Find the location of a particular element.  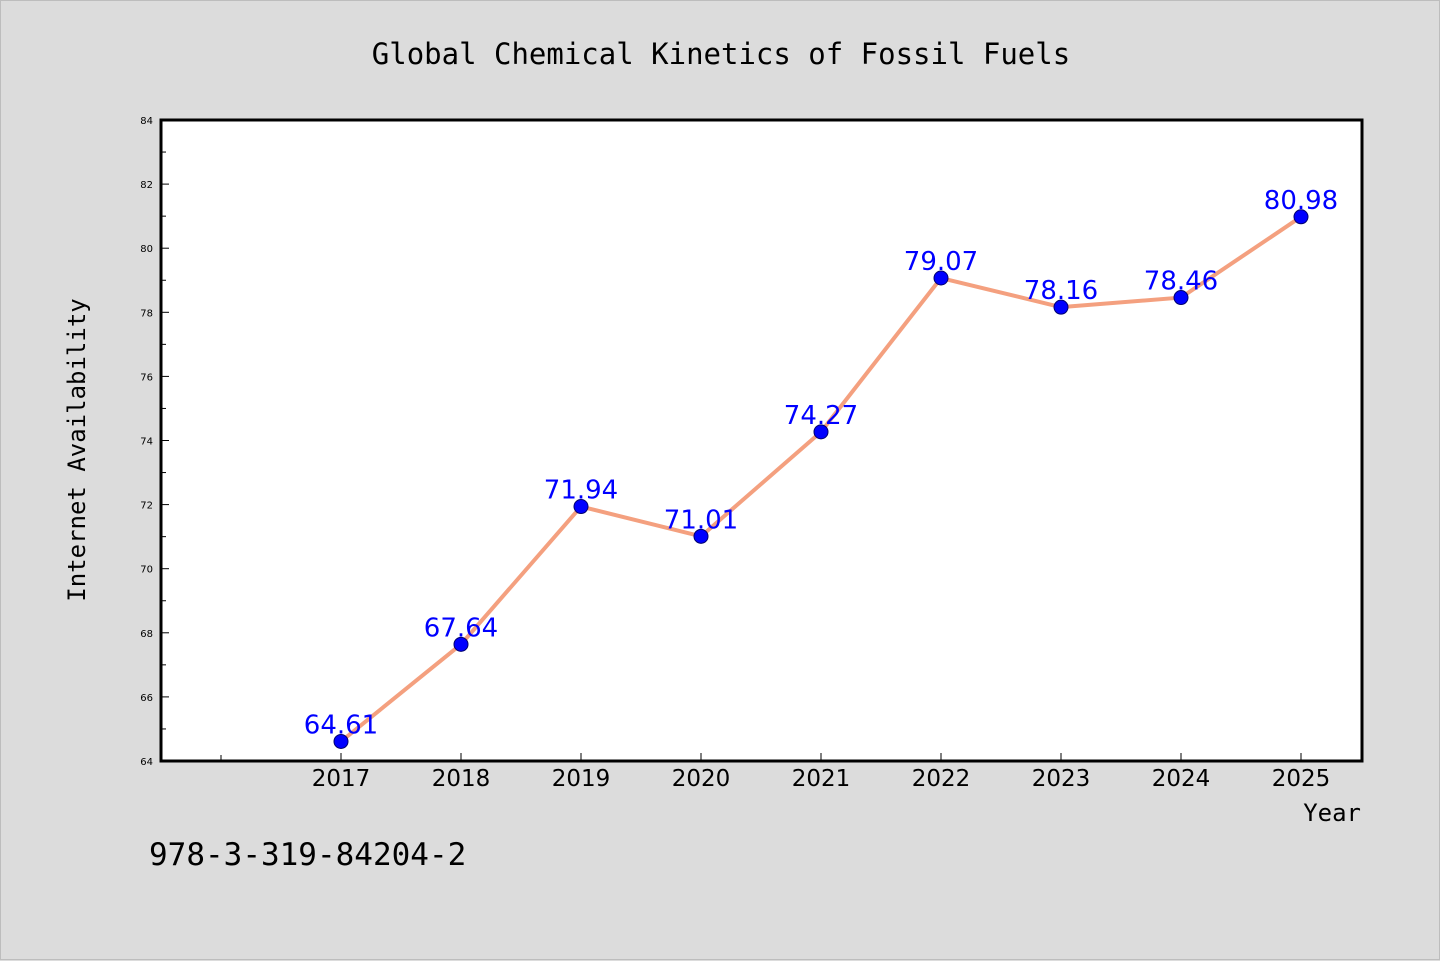

y-tick-label: 72 is located at coordinates (146, 506).